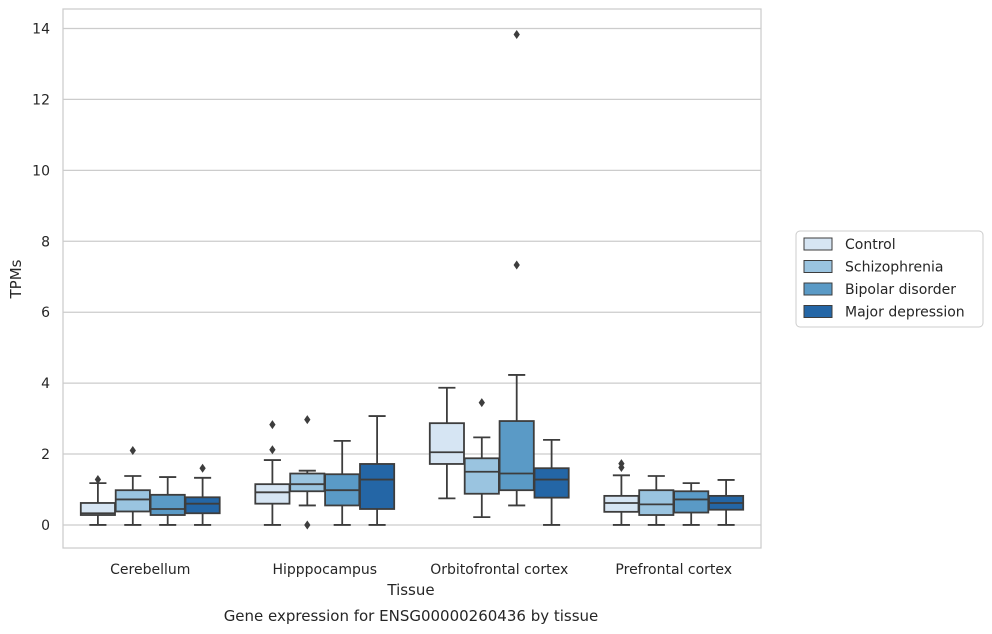  I want to click on x-tick-label: Orbitofrontal cortex, so click(499, 570).